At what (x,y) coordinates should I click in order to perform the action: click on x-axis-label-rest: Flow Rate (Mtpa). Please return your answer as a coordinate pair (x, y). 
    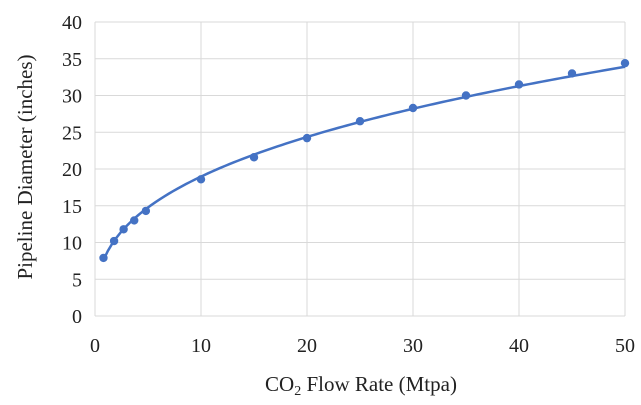
    Looking at the image, I should click on (379, 384).